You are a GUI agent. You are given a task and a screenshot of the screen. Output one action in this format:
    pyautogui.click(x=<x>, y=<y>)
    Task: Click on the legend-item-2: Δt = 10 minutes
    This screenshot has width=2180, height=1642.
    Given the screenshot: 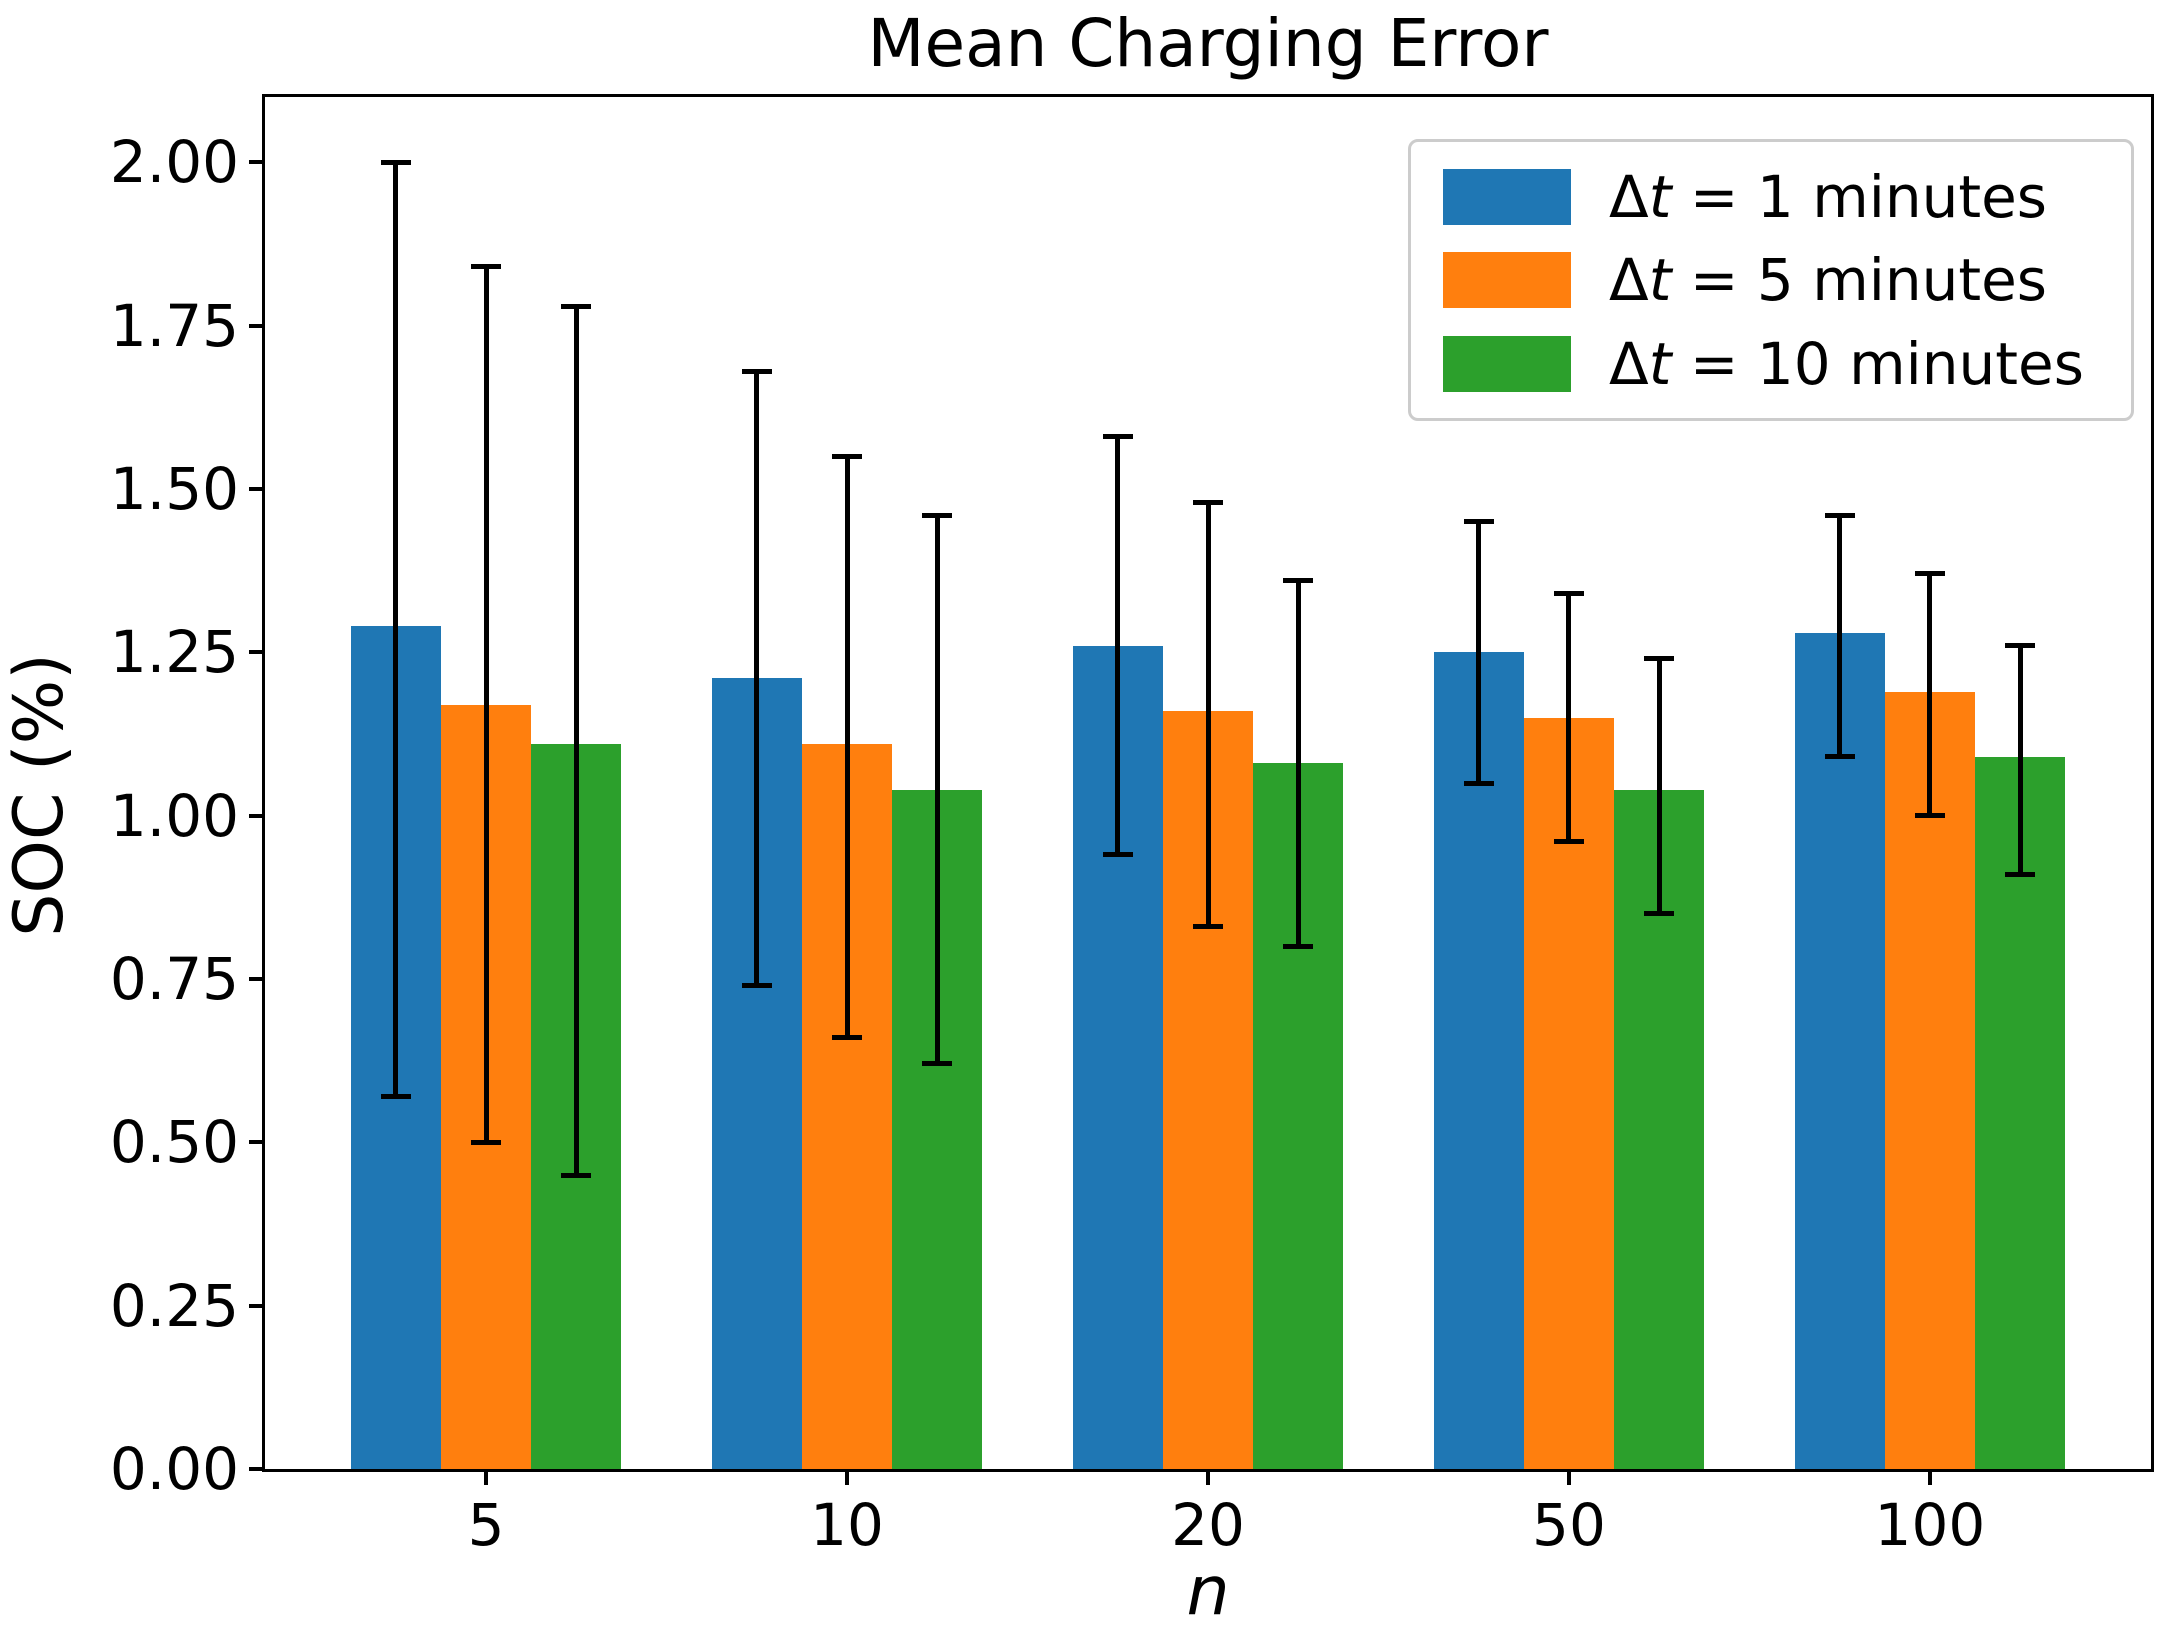 What is the action you would take?
    pyautogui.click(x=1771, y=364)
    